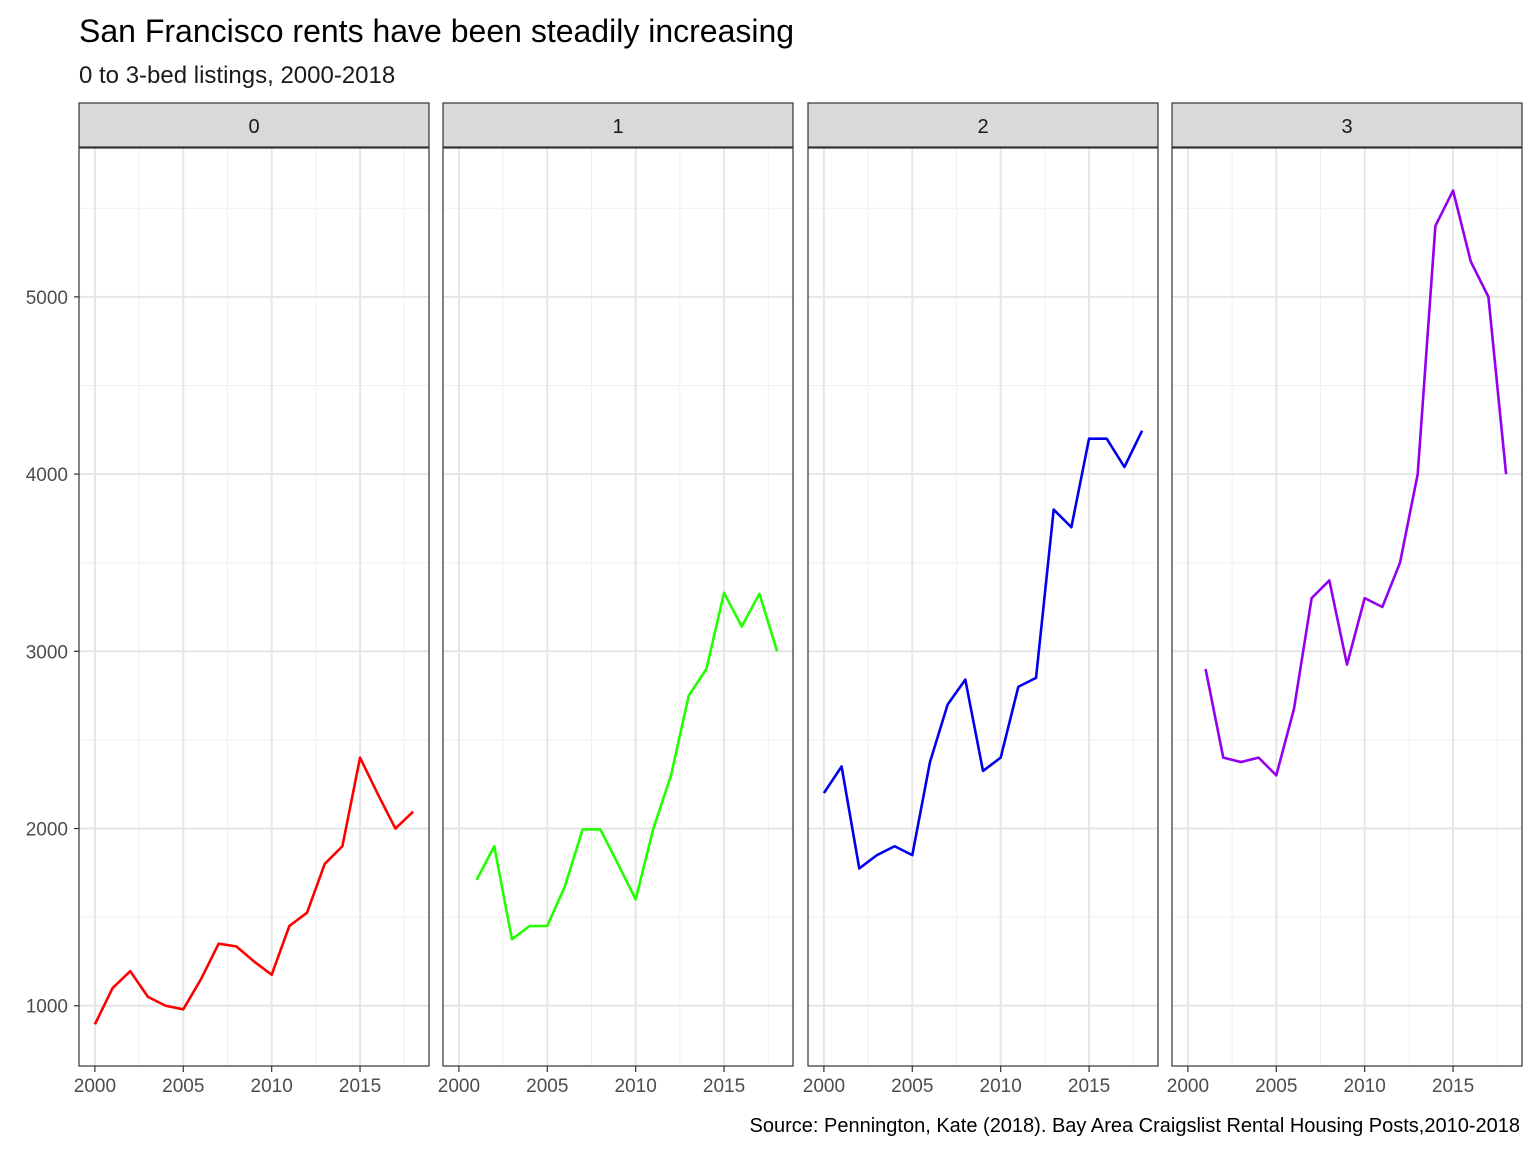 The width and height of the screenshot is (1536, 1152). What do you see at coordinates (47, 1007) in the screenshot?
I see `y-tick-label: 1000` at bounding box center [47, 1007].